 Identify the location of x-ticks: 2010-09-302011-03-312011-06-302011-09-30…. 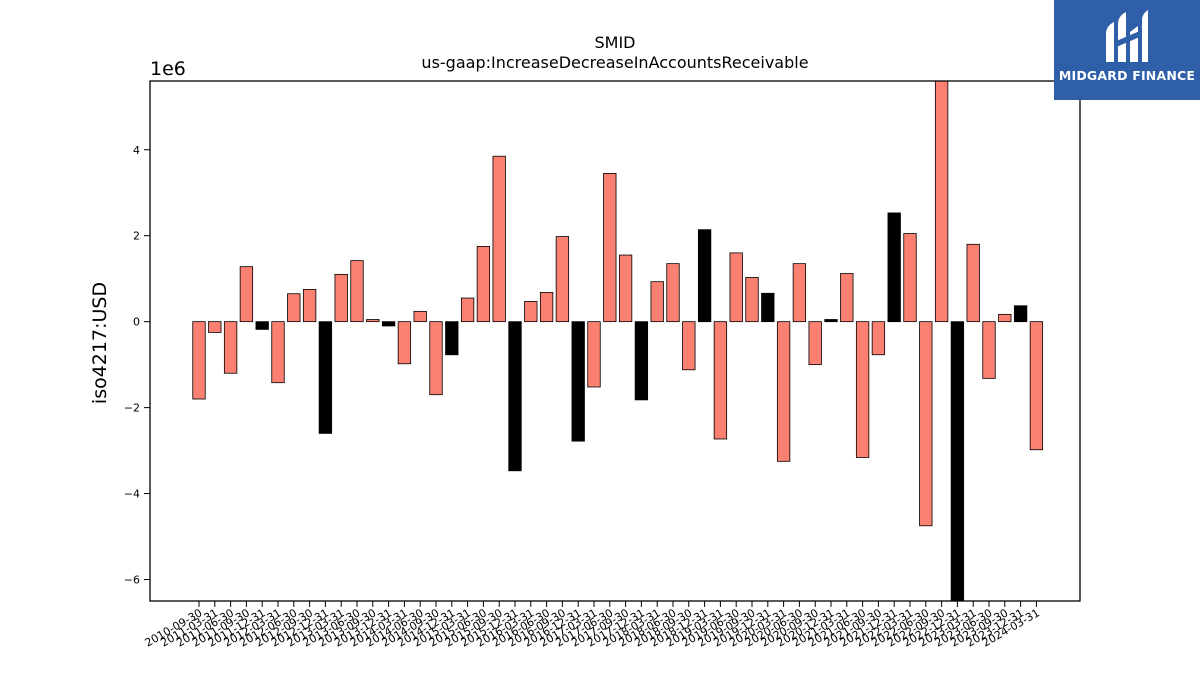
(592, 625).